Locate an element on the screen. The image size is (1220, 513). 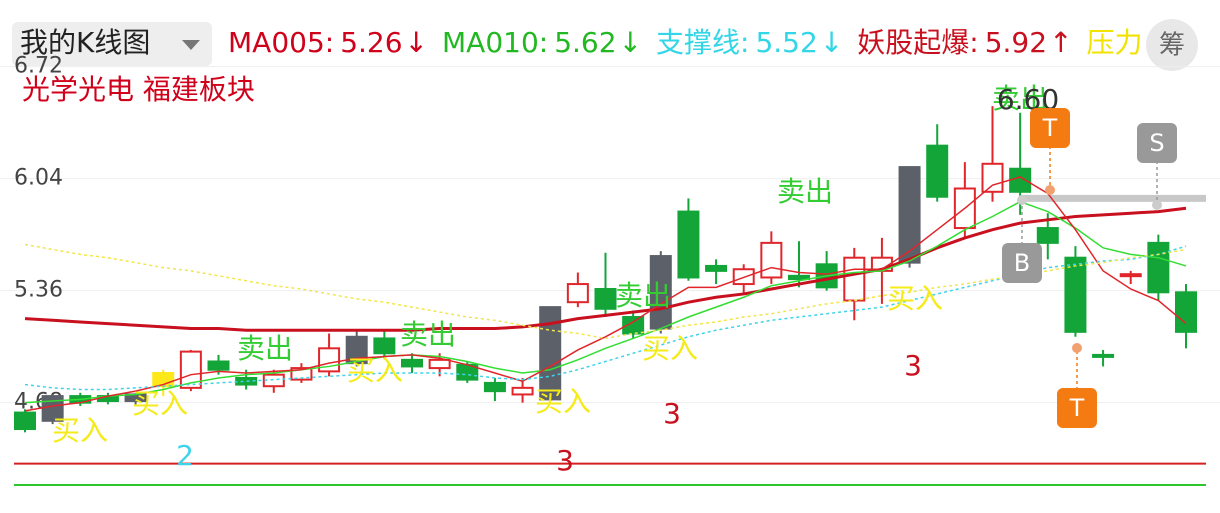
y-tick-label: 6.72 is located at coordinates (38, 66).